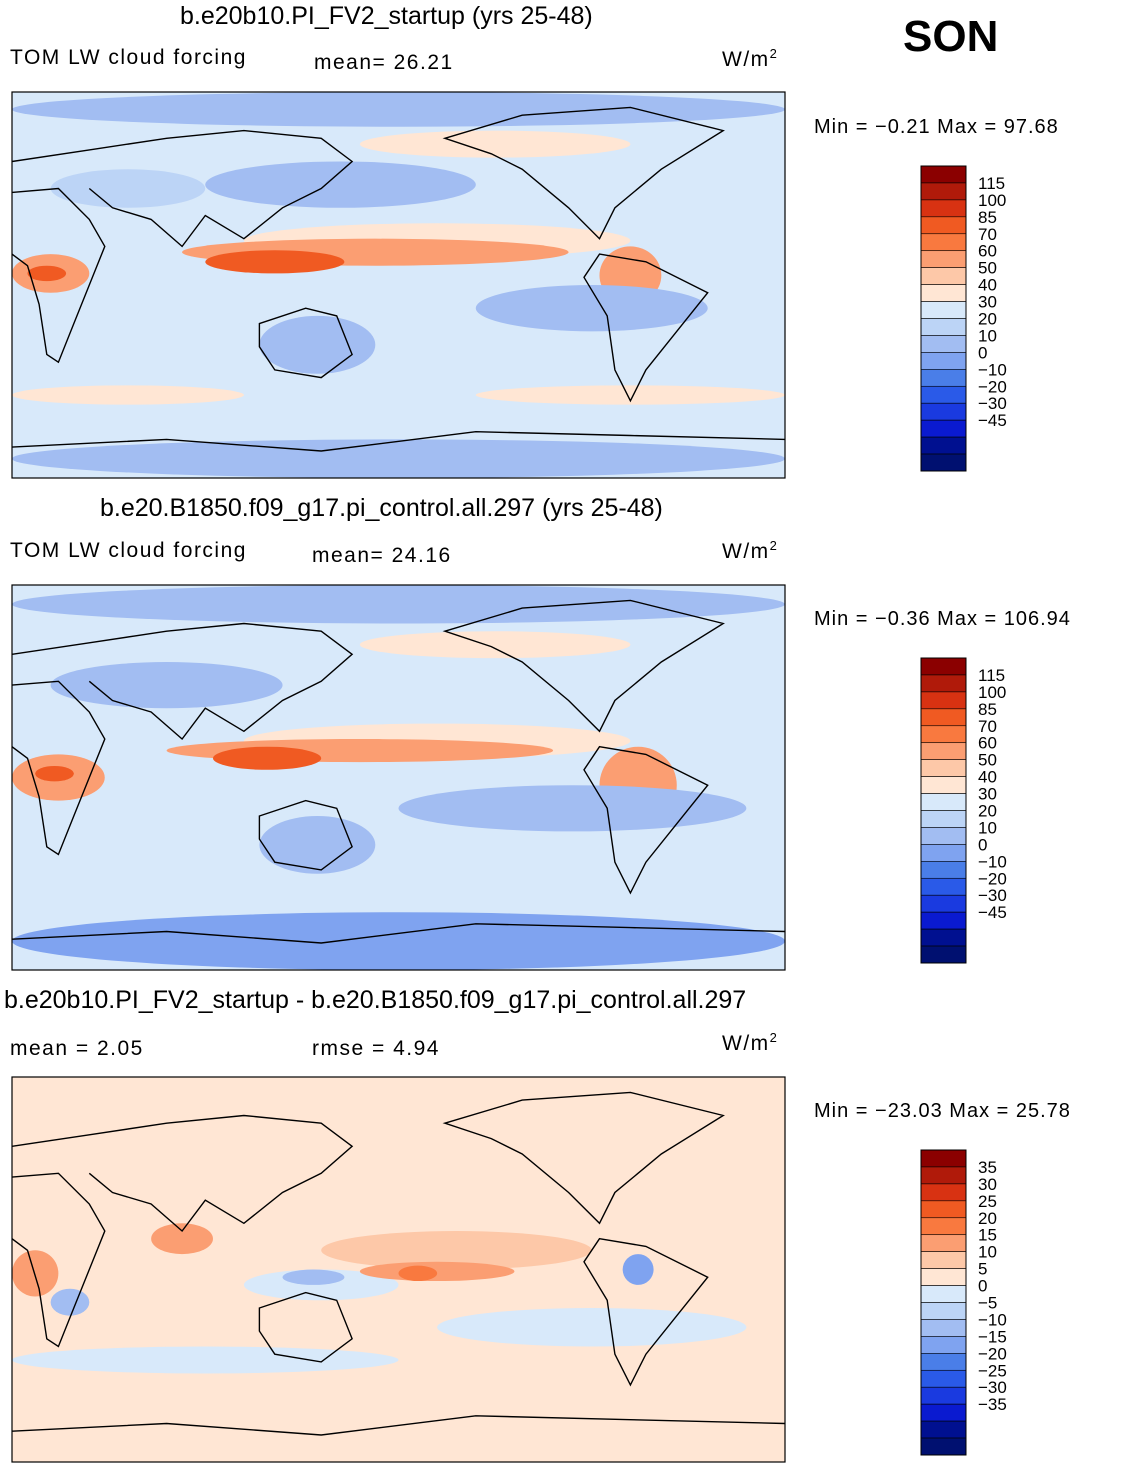  What do you see at coordinates (386, 16) in the screenshot?
I see `panel-1-title: b.e20b10.PI_FV2_startup (yrs 25-48)` at bounding box center [386, 16].